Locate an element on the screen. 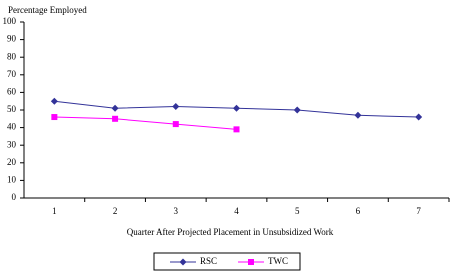 The image size is (455, 276). y-tick-label: 80 is located at coordinates (12, 56).